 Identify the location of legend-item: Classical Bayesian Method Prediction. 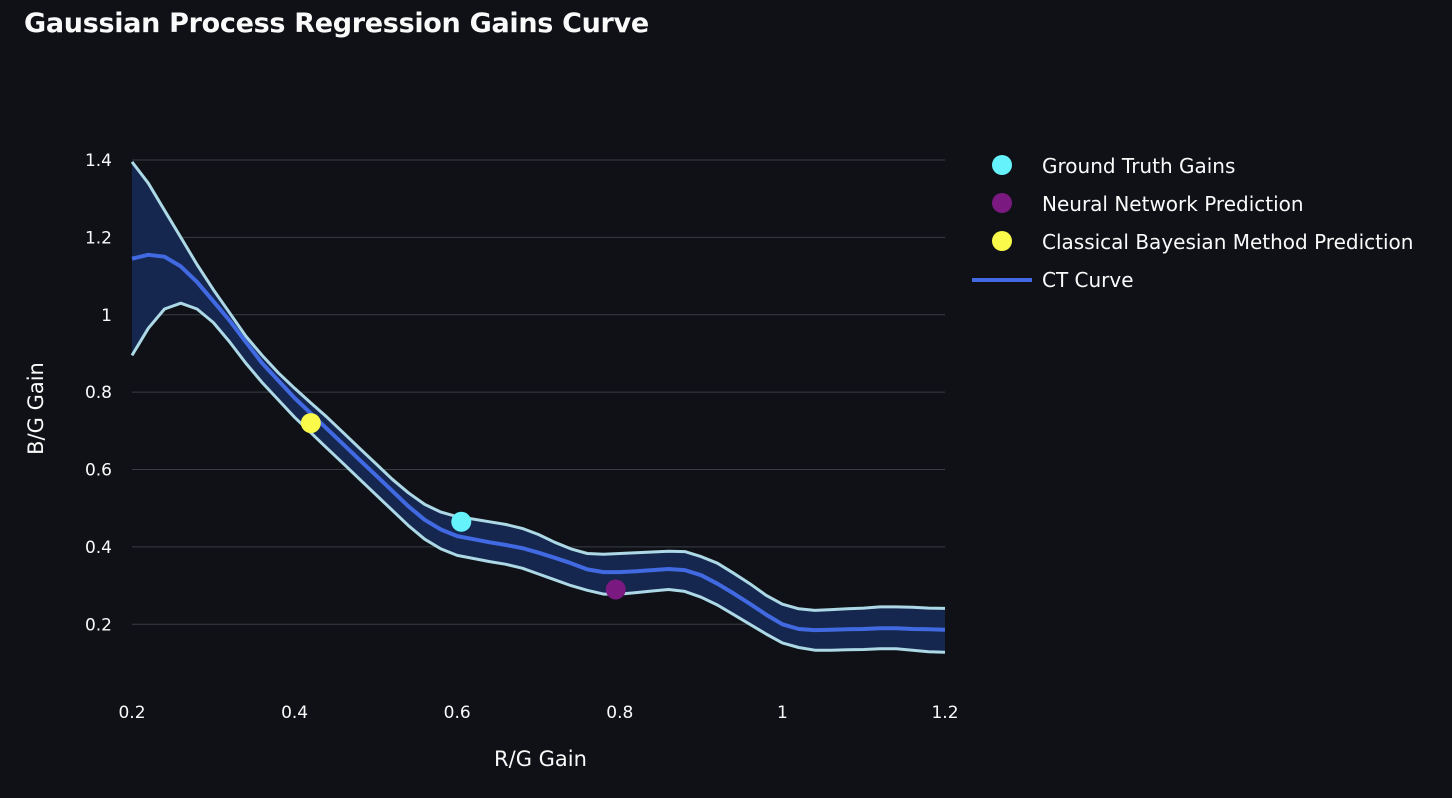
(1202, 242).